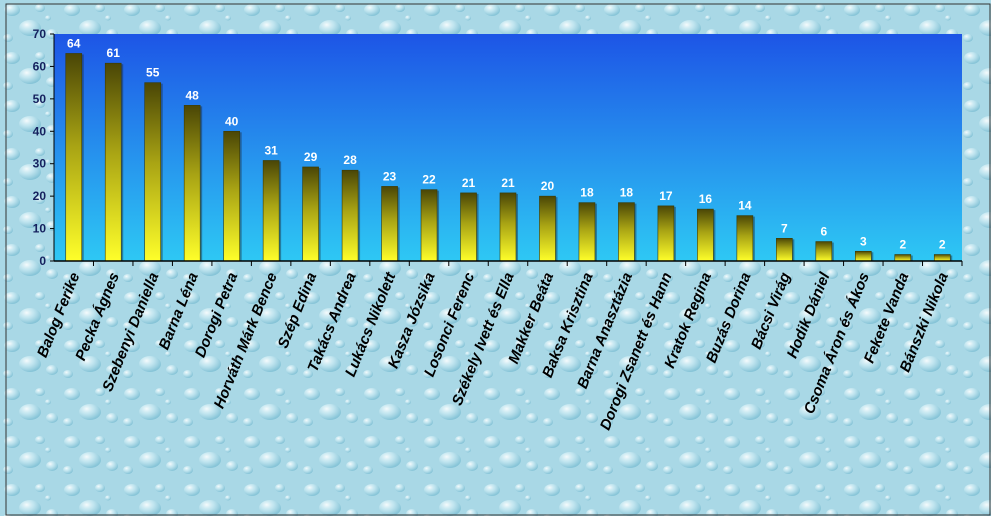  What do you see at coordinates (40, 131) in the screenshot?
I see `y-tick-label: 40` at bounding box center [40, 131].